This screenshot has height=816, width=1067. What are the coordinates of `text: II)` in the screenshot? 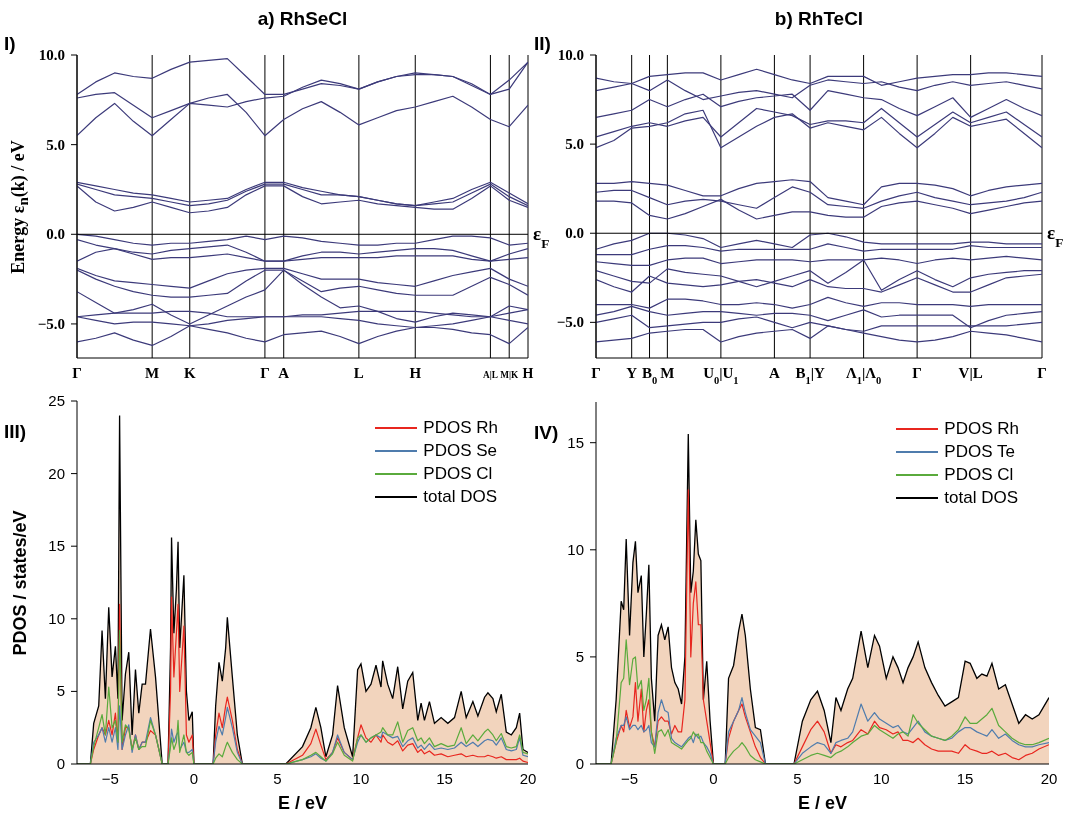 It's located at (542, 44).